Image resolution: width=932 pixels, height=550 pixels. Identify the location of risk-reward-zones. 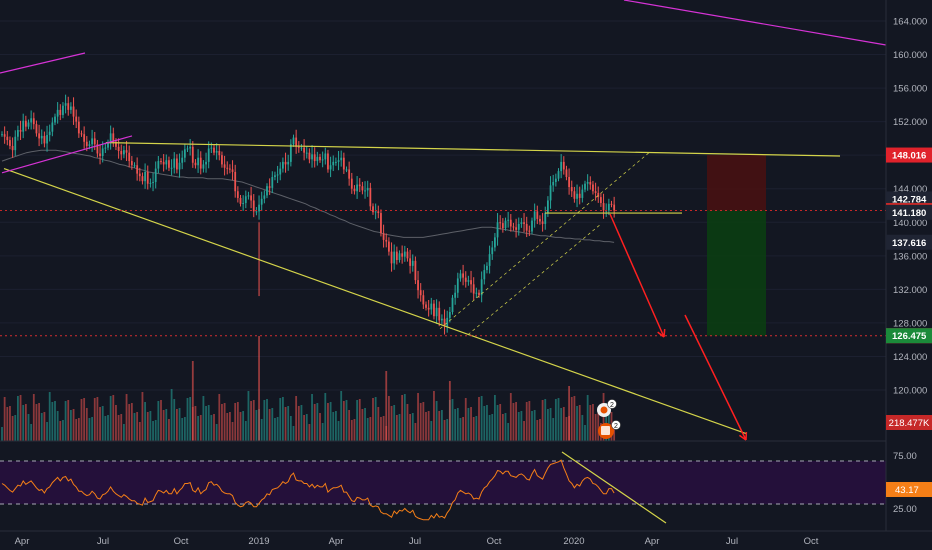
(736, 245).